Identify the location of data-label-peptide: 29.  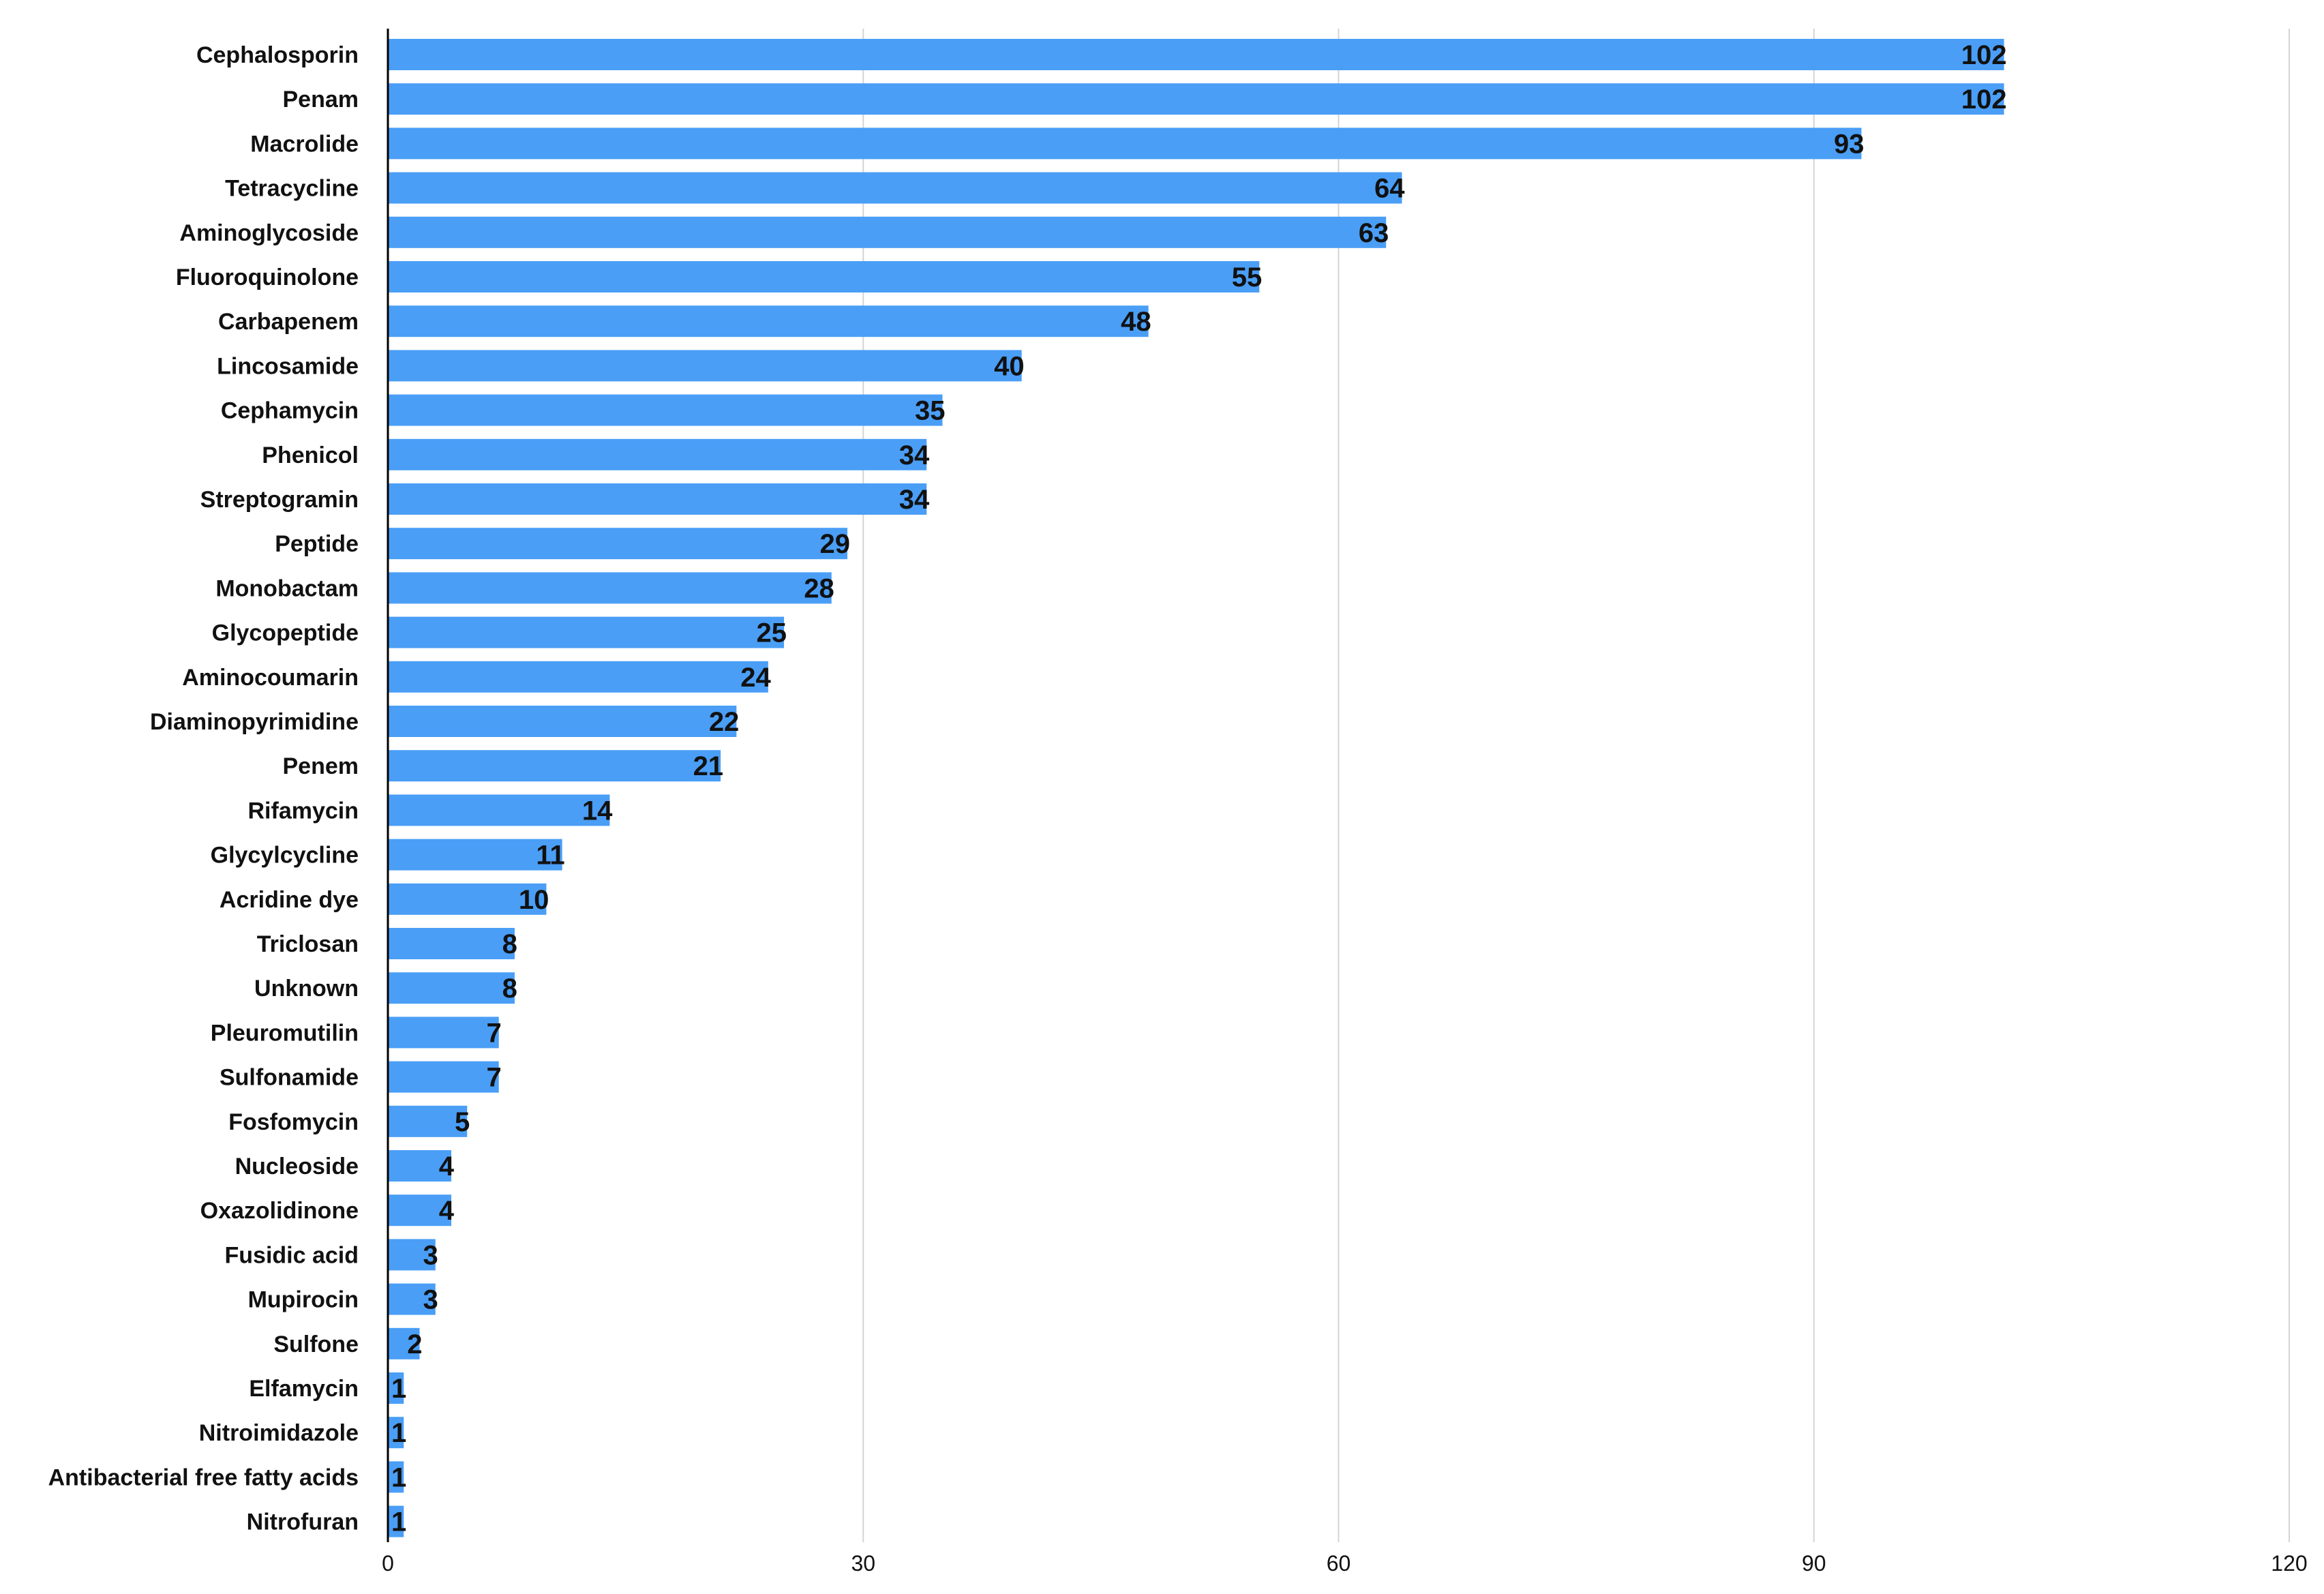
(836, 544).